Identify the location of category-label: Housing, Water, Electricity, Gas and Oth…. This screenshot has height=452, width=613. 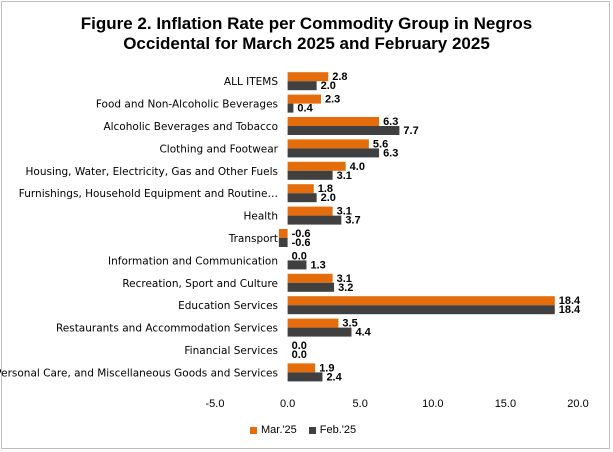
(152, 172).